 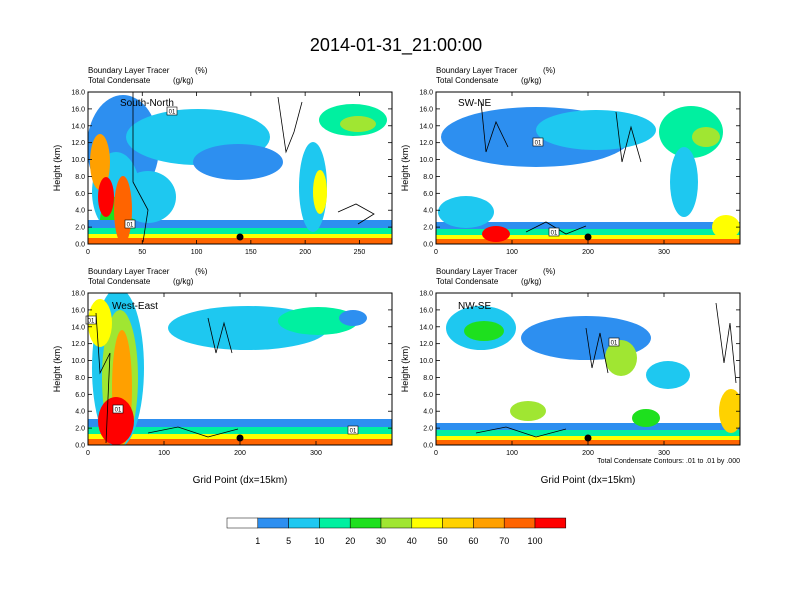 I want to click on plot-frame, so click(x=240, y=168).